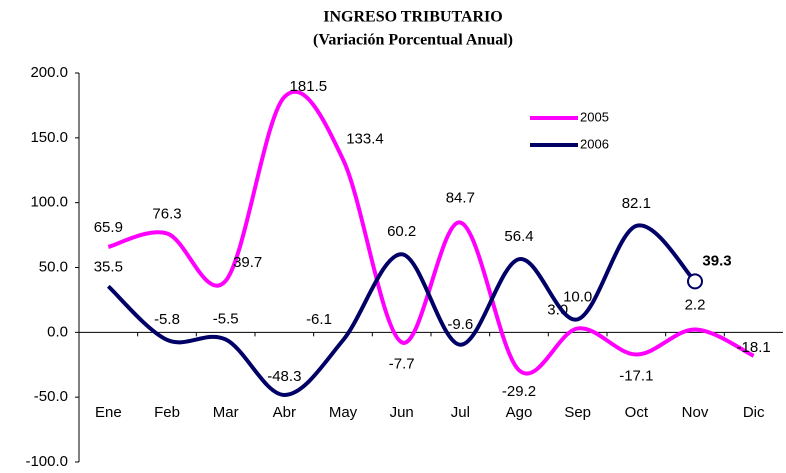  I want to click on data-label: -18.1, so click(754, 347).